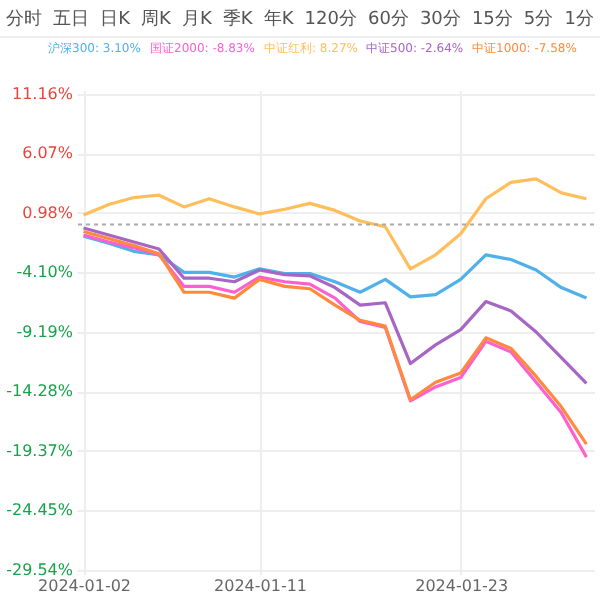 Image resolution: width=600 pixels, height=600 pixels. Describe the element at coordinates (278, 19) in the screenshot. I see `text: 年K` at that location.